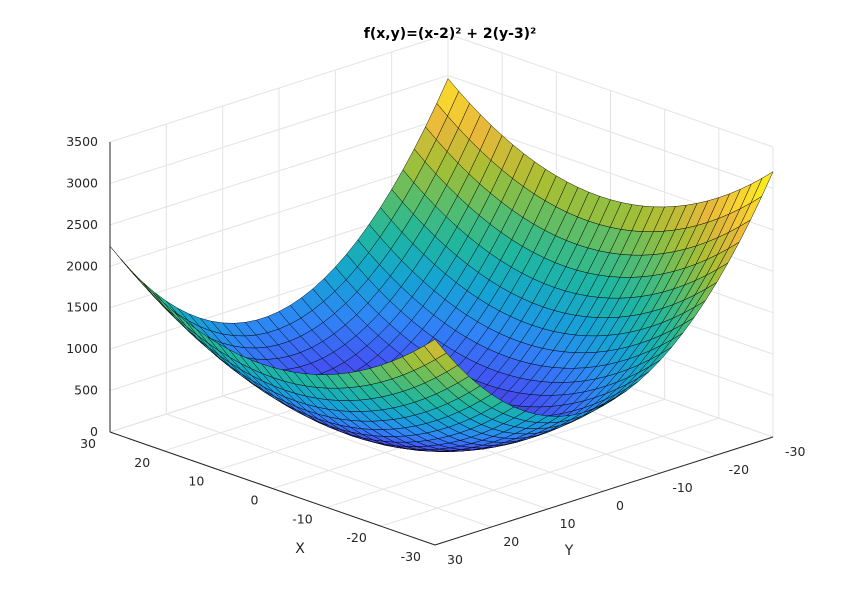 Image resolution: width=854 pixels, height=606 pixels. What do you see at coordinates (795, 451) in the screenshot?
I see `y-tick-label: -30` at bounding box center [795, 451].